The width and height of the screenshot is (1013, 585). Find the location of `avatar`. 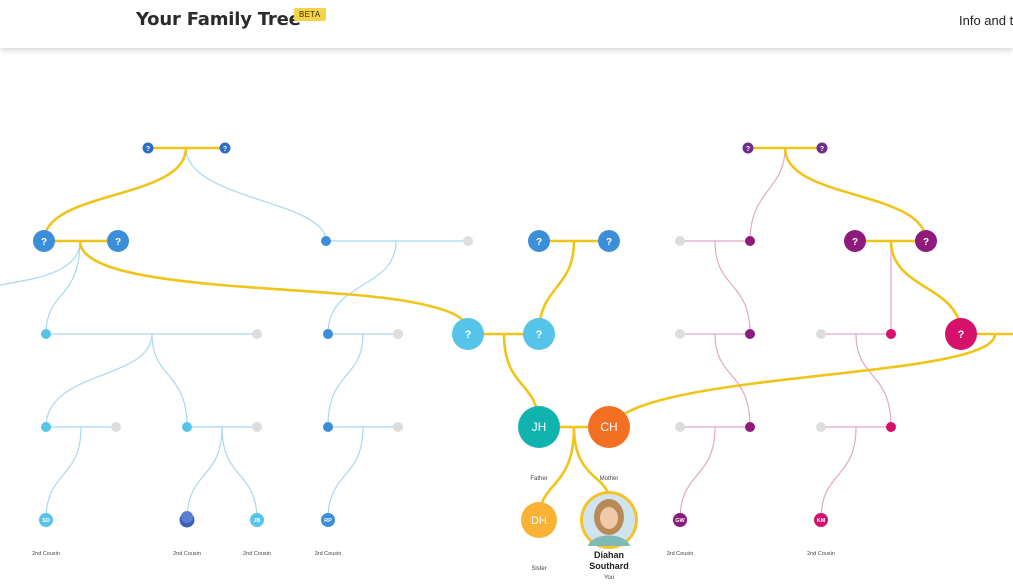

avatar is located at coordinates (609, 522).